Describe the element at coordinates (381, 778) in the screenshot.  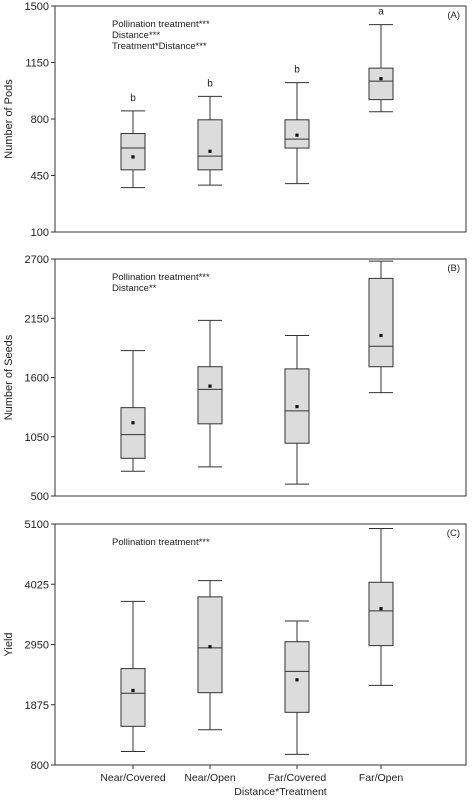
I see `x-category-label: Far/Open` at that location.